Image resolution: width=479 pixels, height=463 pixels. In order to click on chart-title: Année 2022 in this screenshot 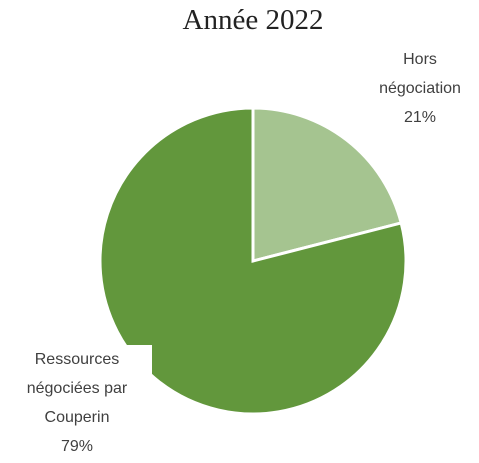, I will do `click(253, 20)`.